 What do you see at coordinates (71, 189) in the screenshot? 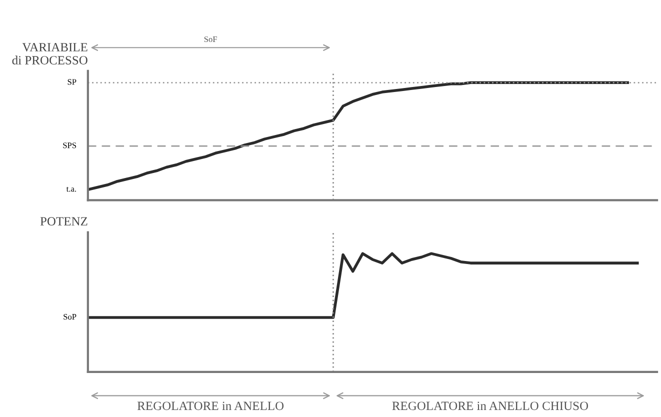
I see `text: t.a.` at bounding box center [71, 189].